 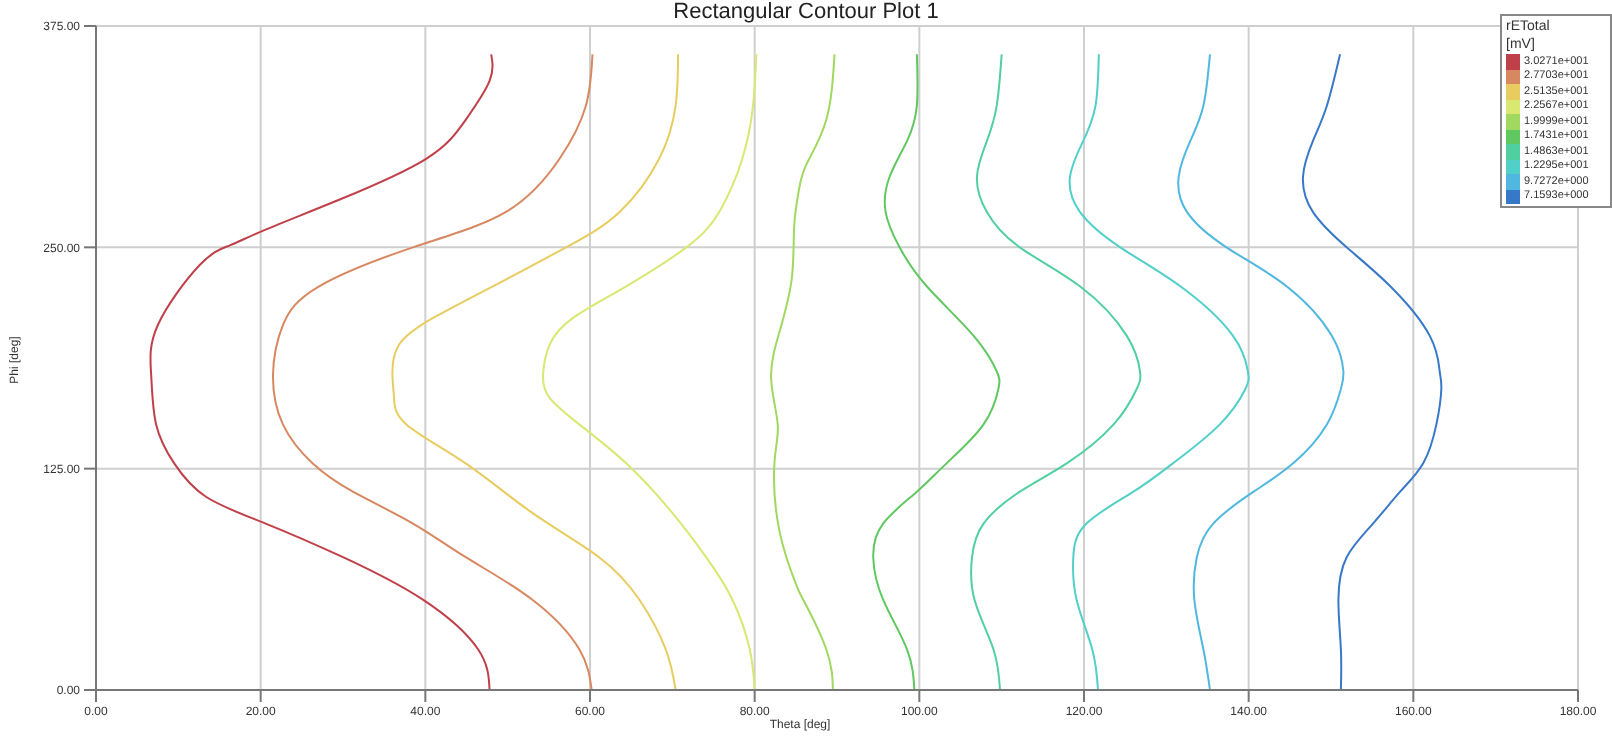 I want to click on chart-title: Rectangular Contour Plot 1, so click(x=806, y=12).